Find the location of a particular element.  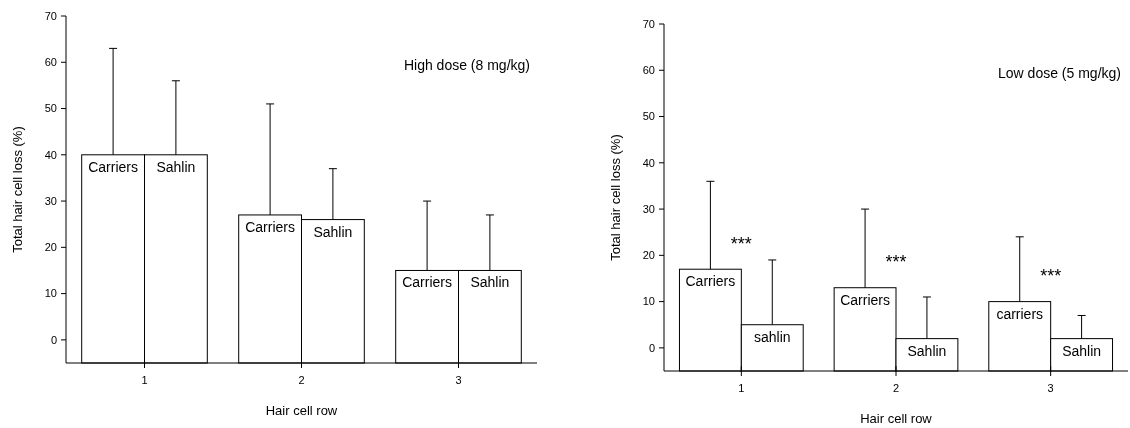

text: Low dose (5 mg/kg) is located at coordinates (1059, 73).